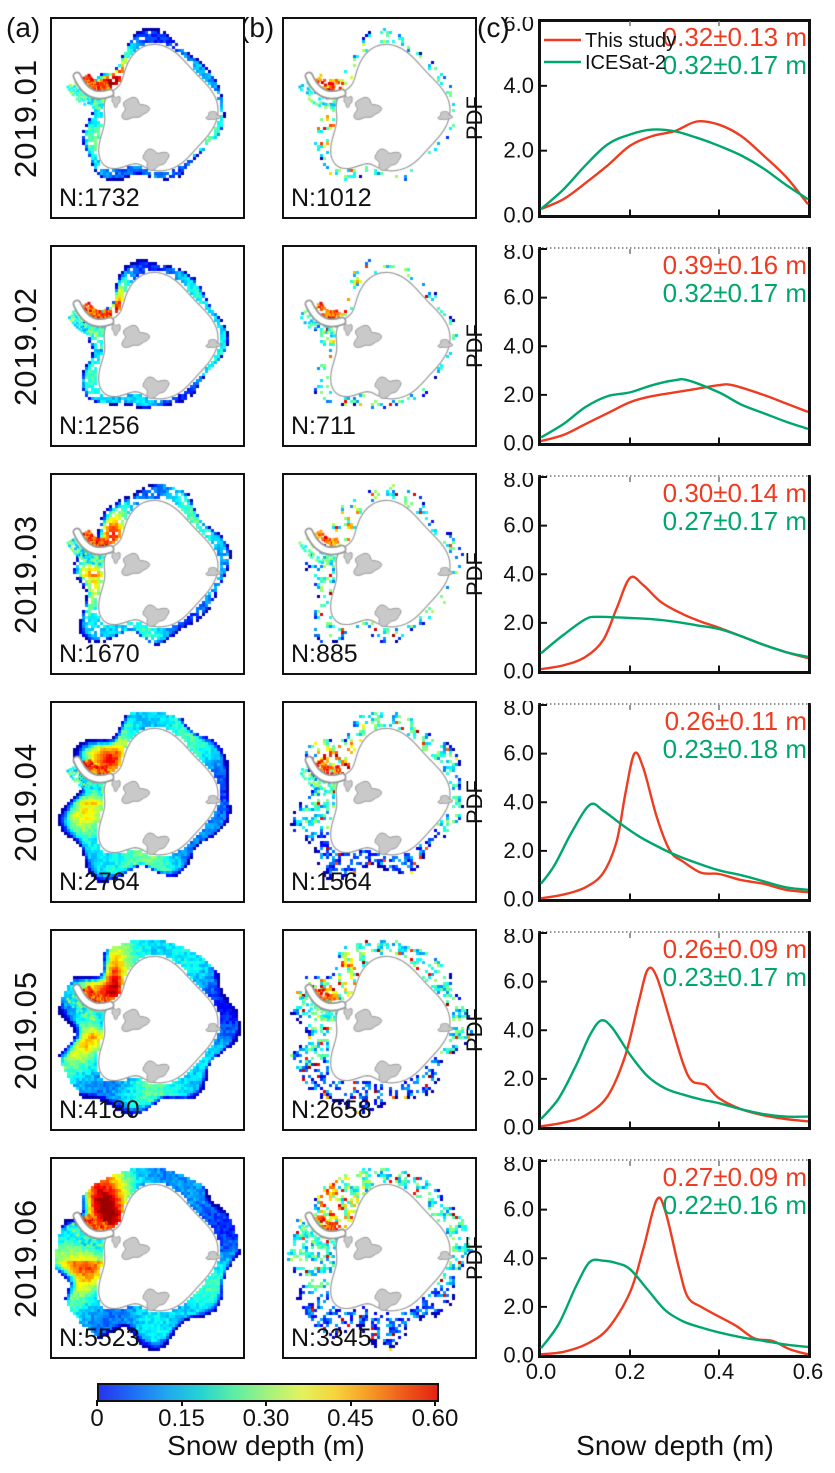  I want to click on legend-label: This study, so click(630, 41).